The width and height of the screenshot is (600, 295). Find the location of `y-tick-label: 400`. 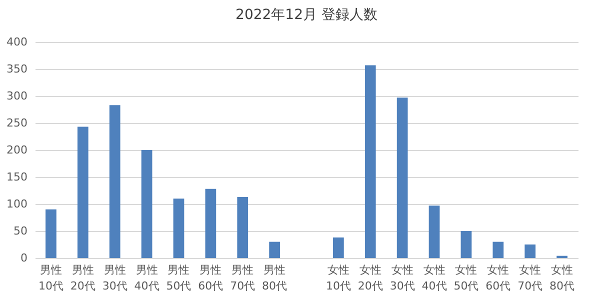

y-tick-label: 400 is located at coordinates (17, 42).